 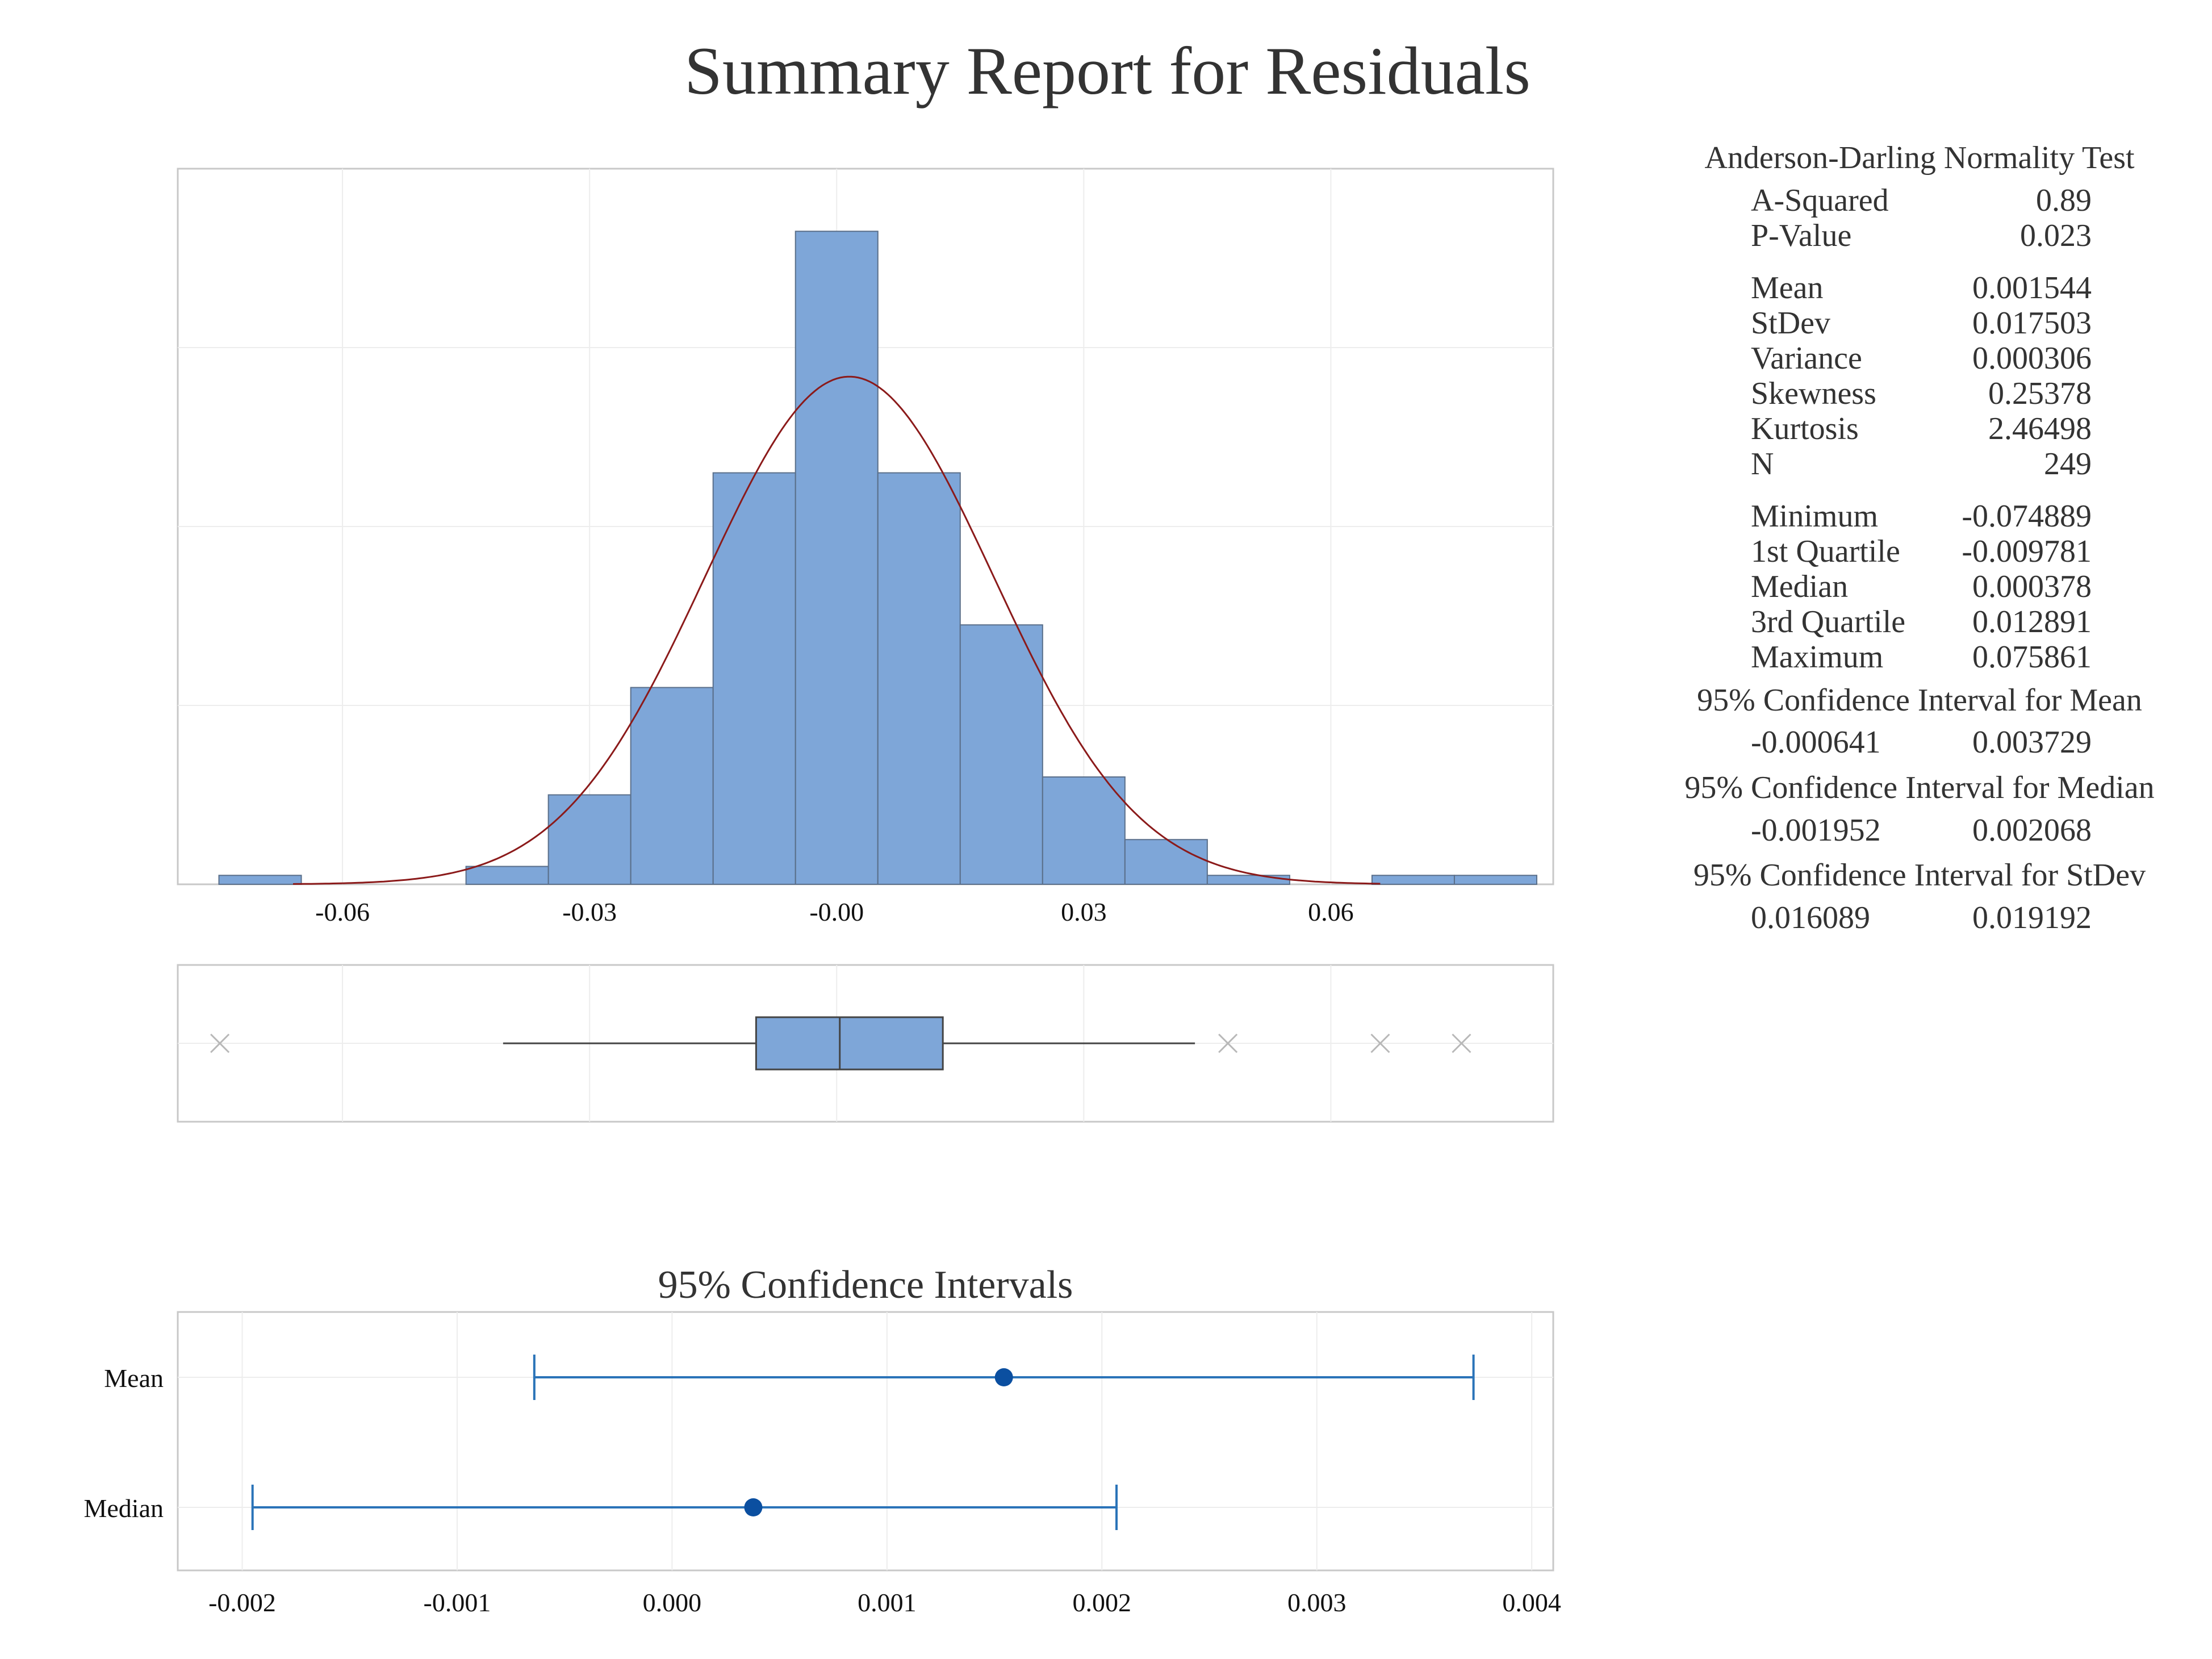 What do you see at coordinates (850, 1043) in the screenshot?
I see `boxplot-box` at bounding box center [850, 1043].